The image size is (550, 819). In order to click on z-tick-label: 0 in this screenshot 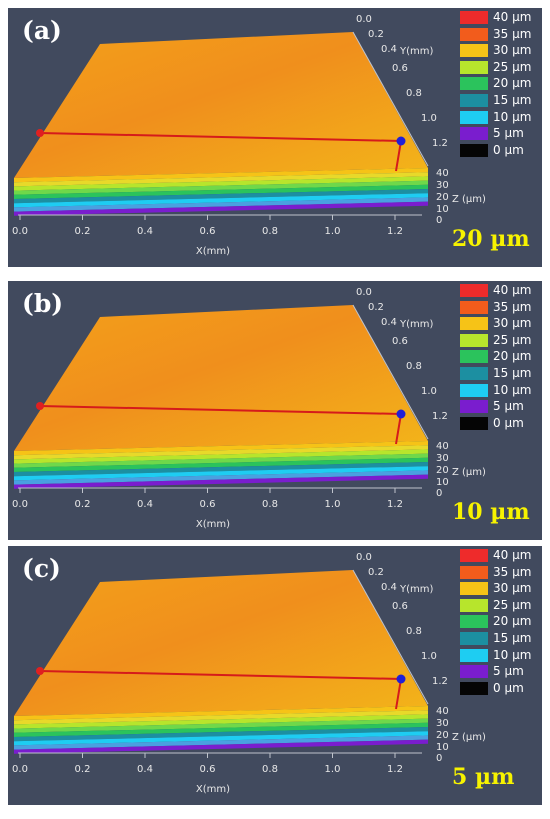, I will do `click(439, 220)`.